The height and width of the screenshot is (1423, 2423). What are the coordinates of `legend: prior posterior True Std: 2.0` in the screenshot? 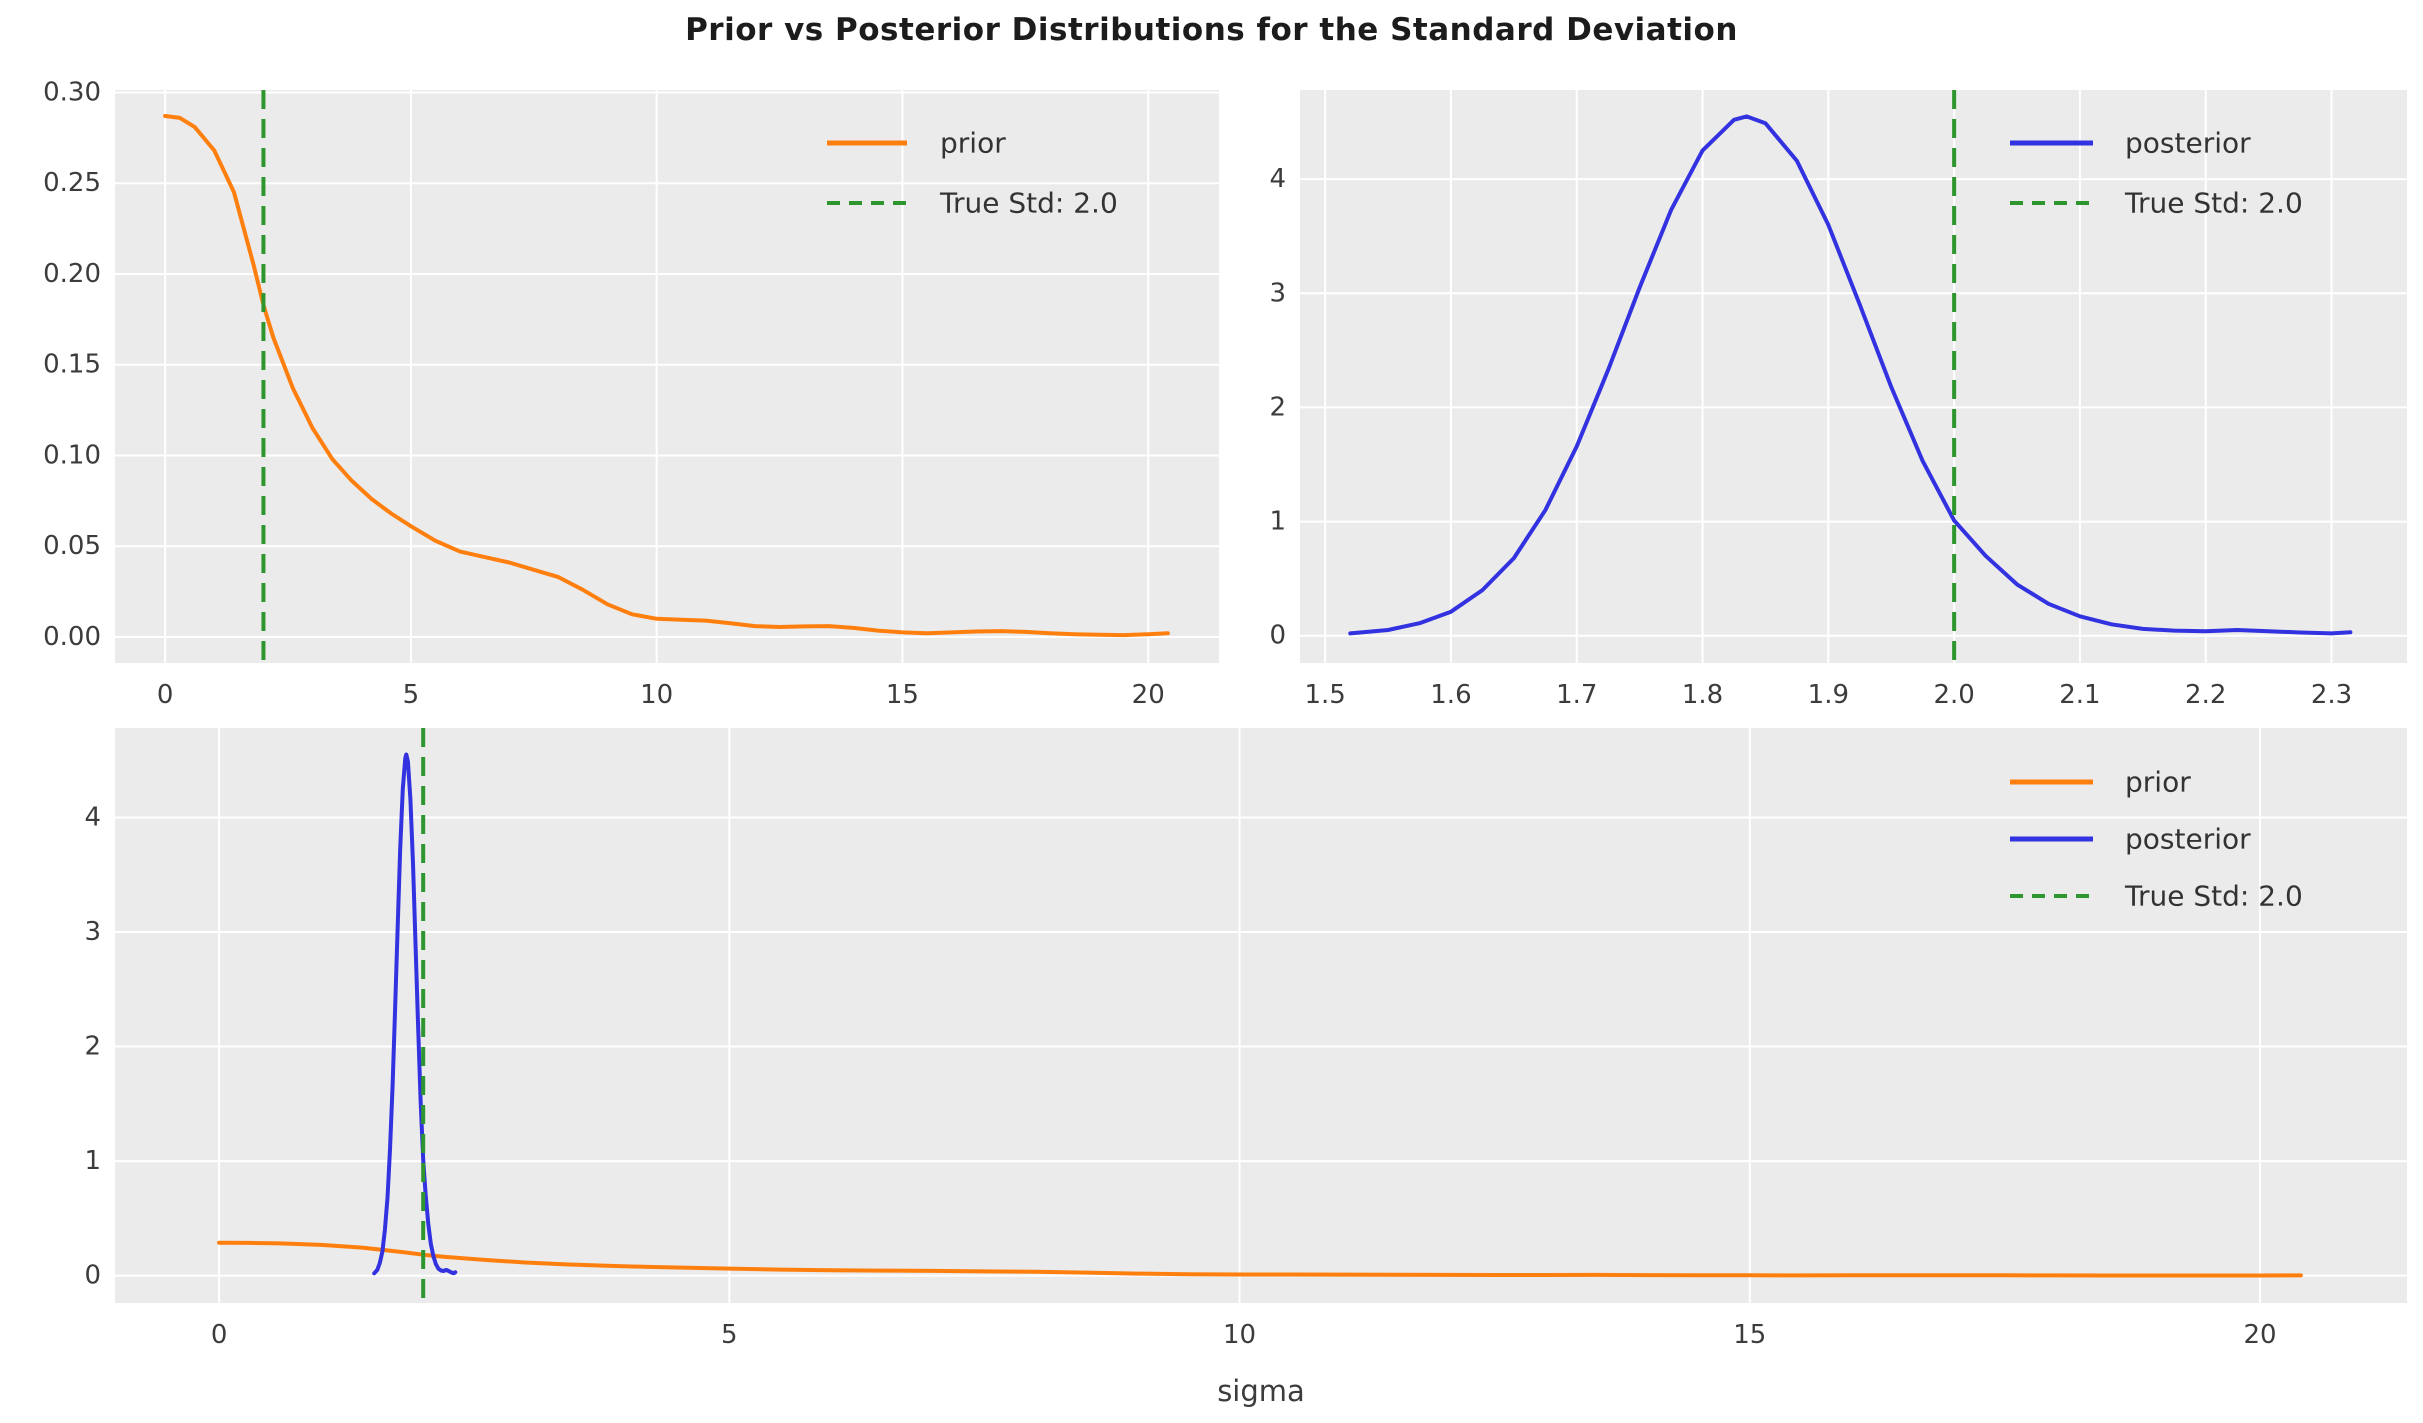 It's located at (2156, 839).